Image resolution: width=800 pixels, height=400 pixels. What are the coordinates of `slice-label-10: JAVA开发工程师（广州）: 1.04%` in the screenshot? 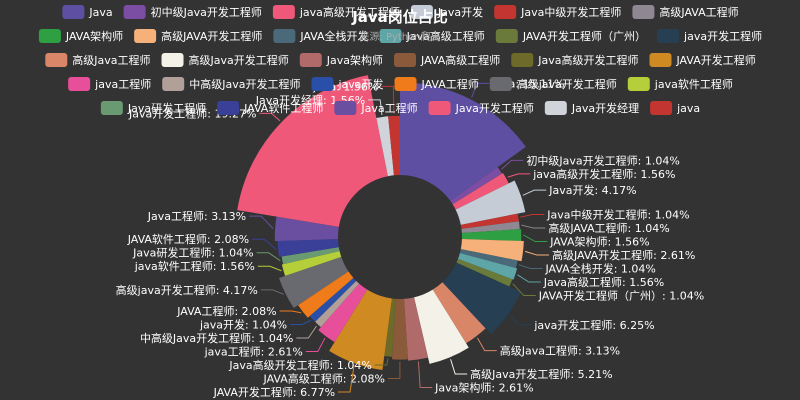 It's located at (621, 296).